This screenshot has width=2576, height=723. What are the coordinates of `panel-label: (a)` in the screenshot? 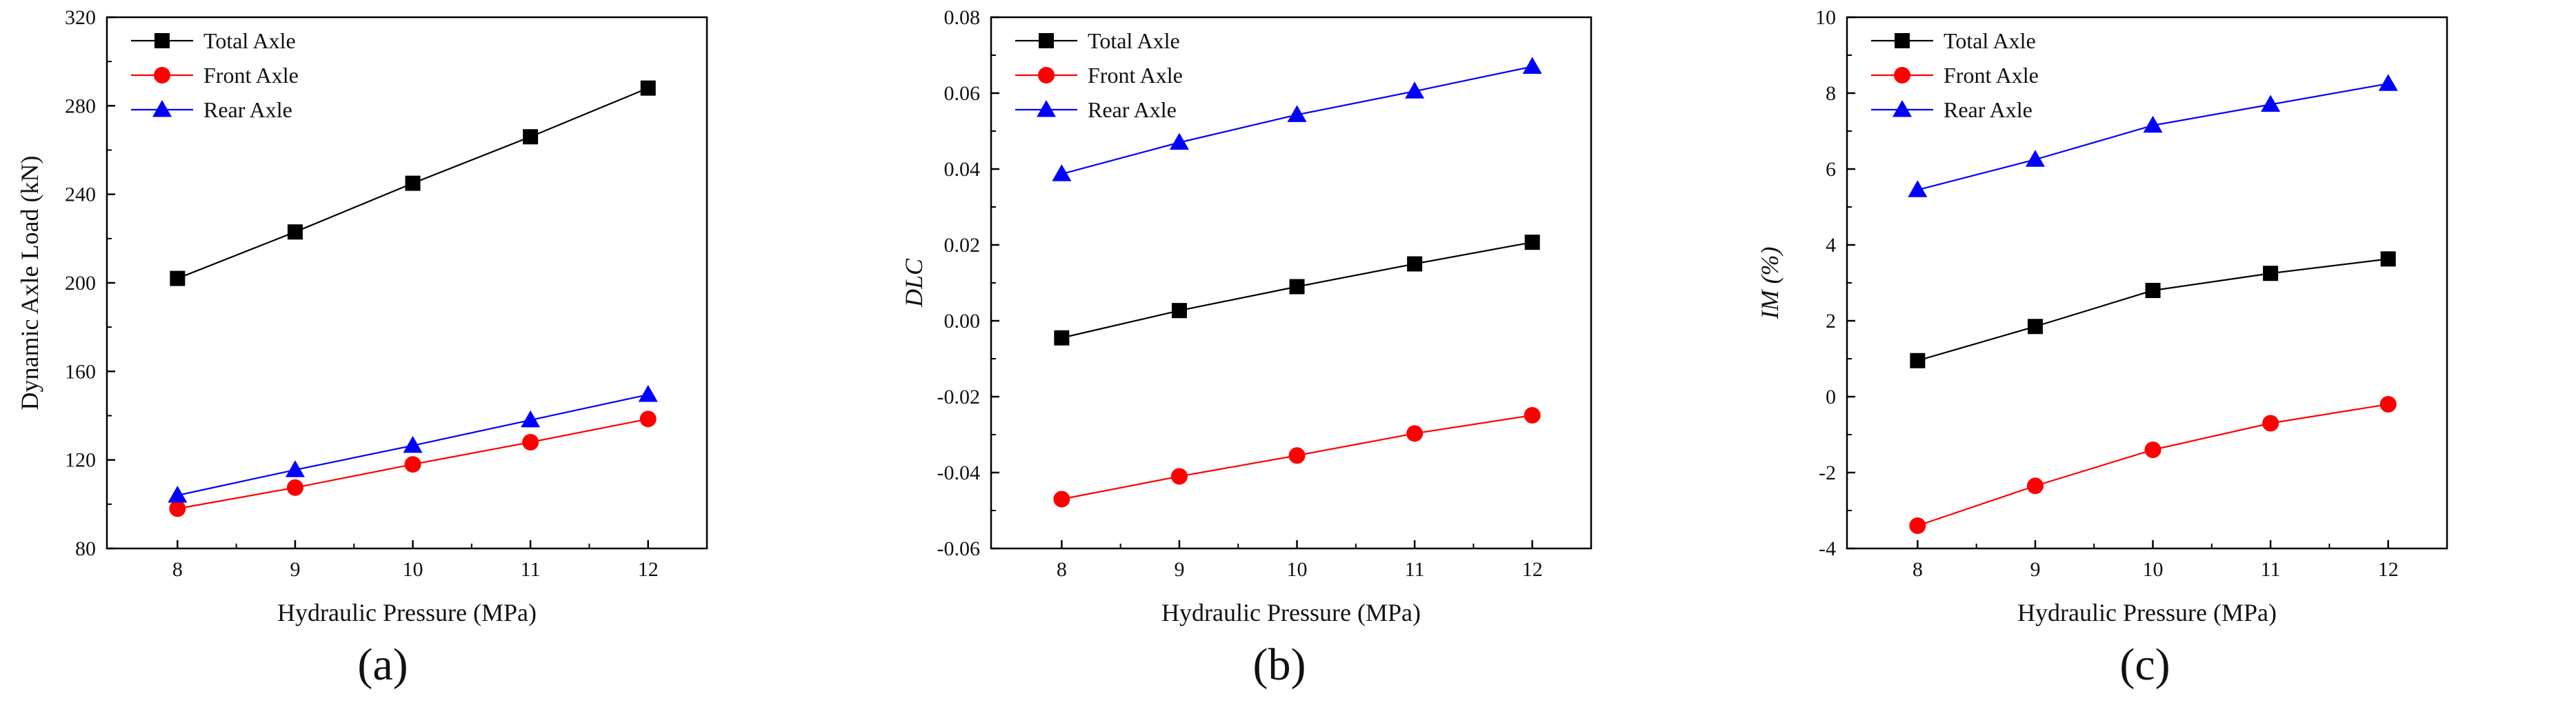 It's located at (382, 665).